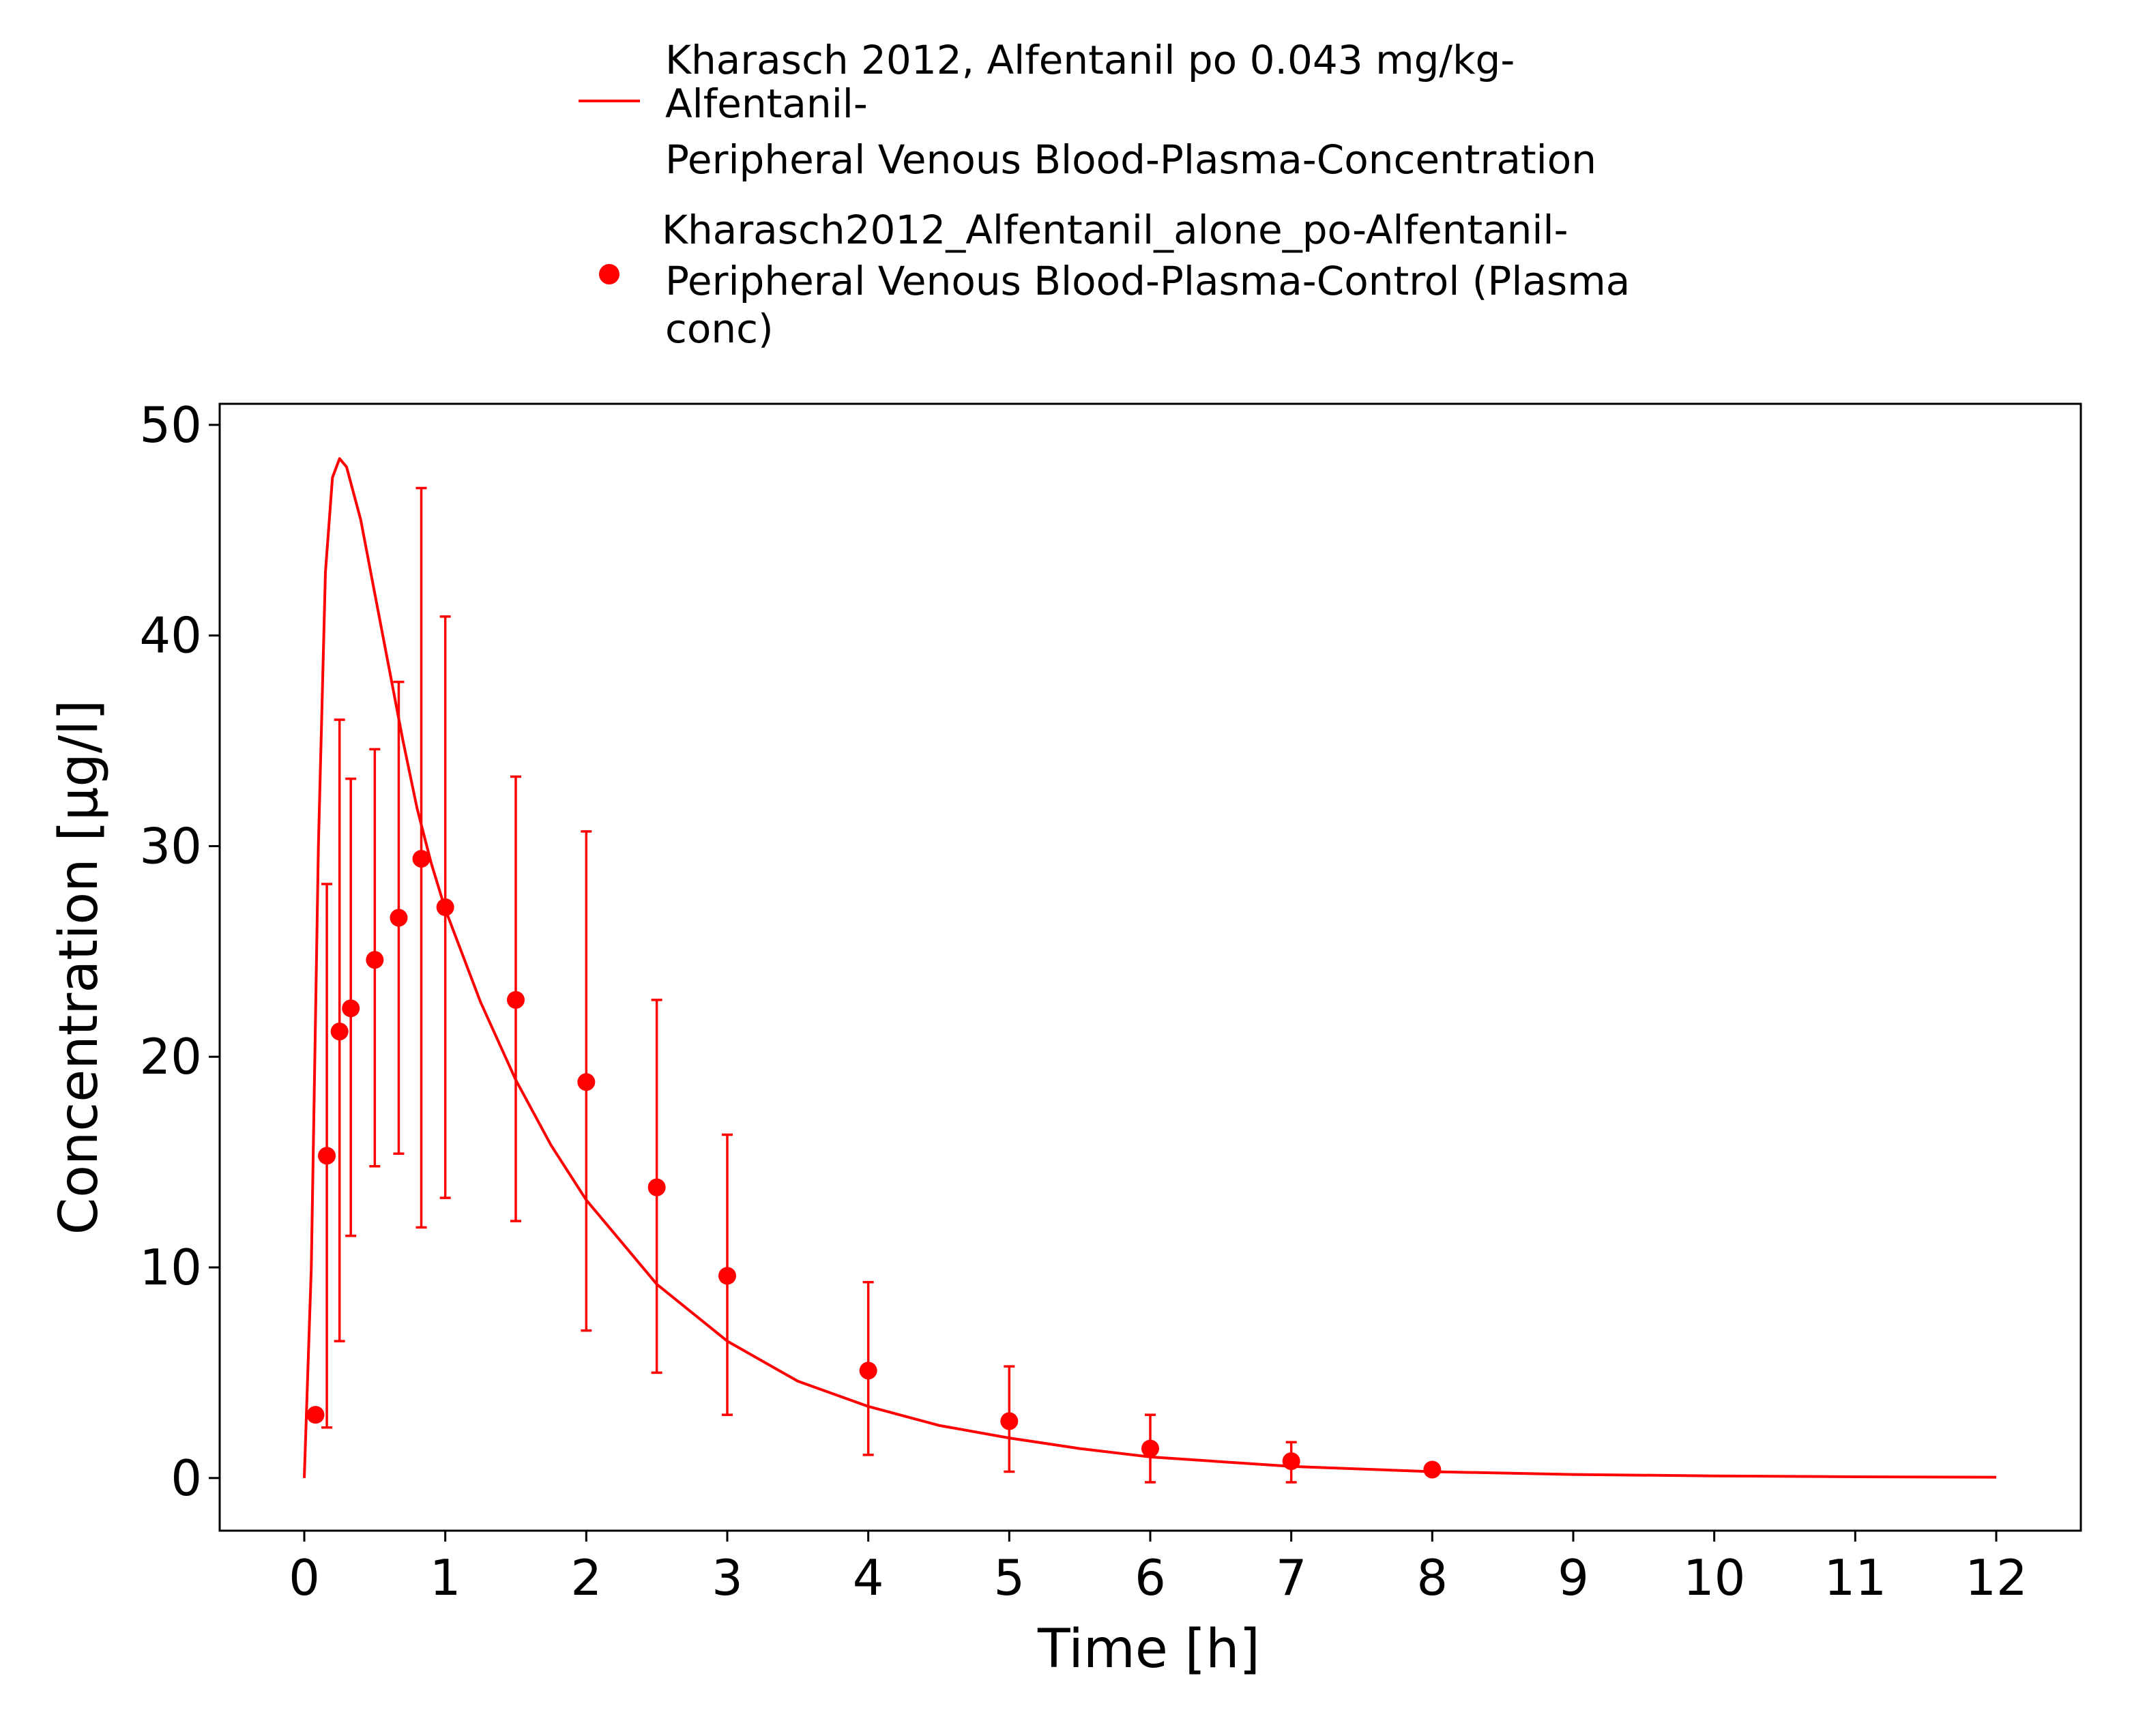 This screenshot has width=2132, height=1736. I want to click on y-tick-label: 40, so click(170, 636).